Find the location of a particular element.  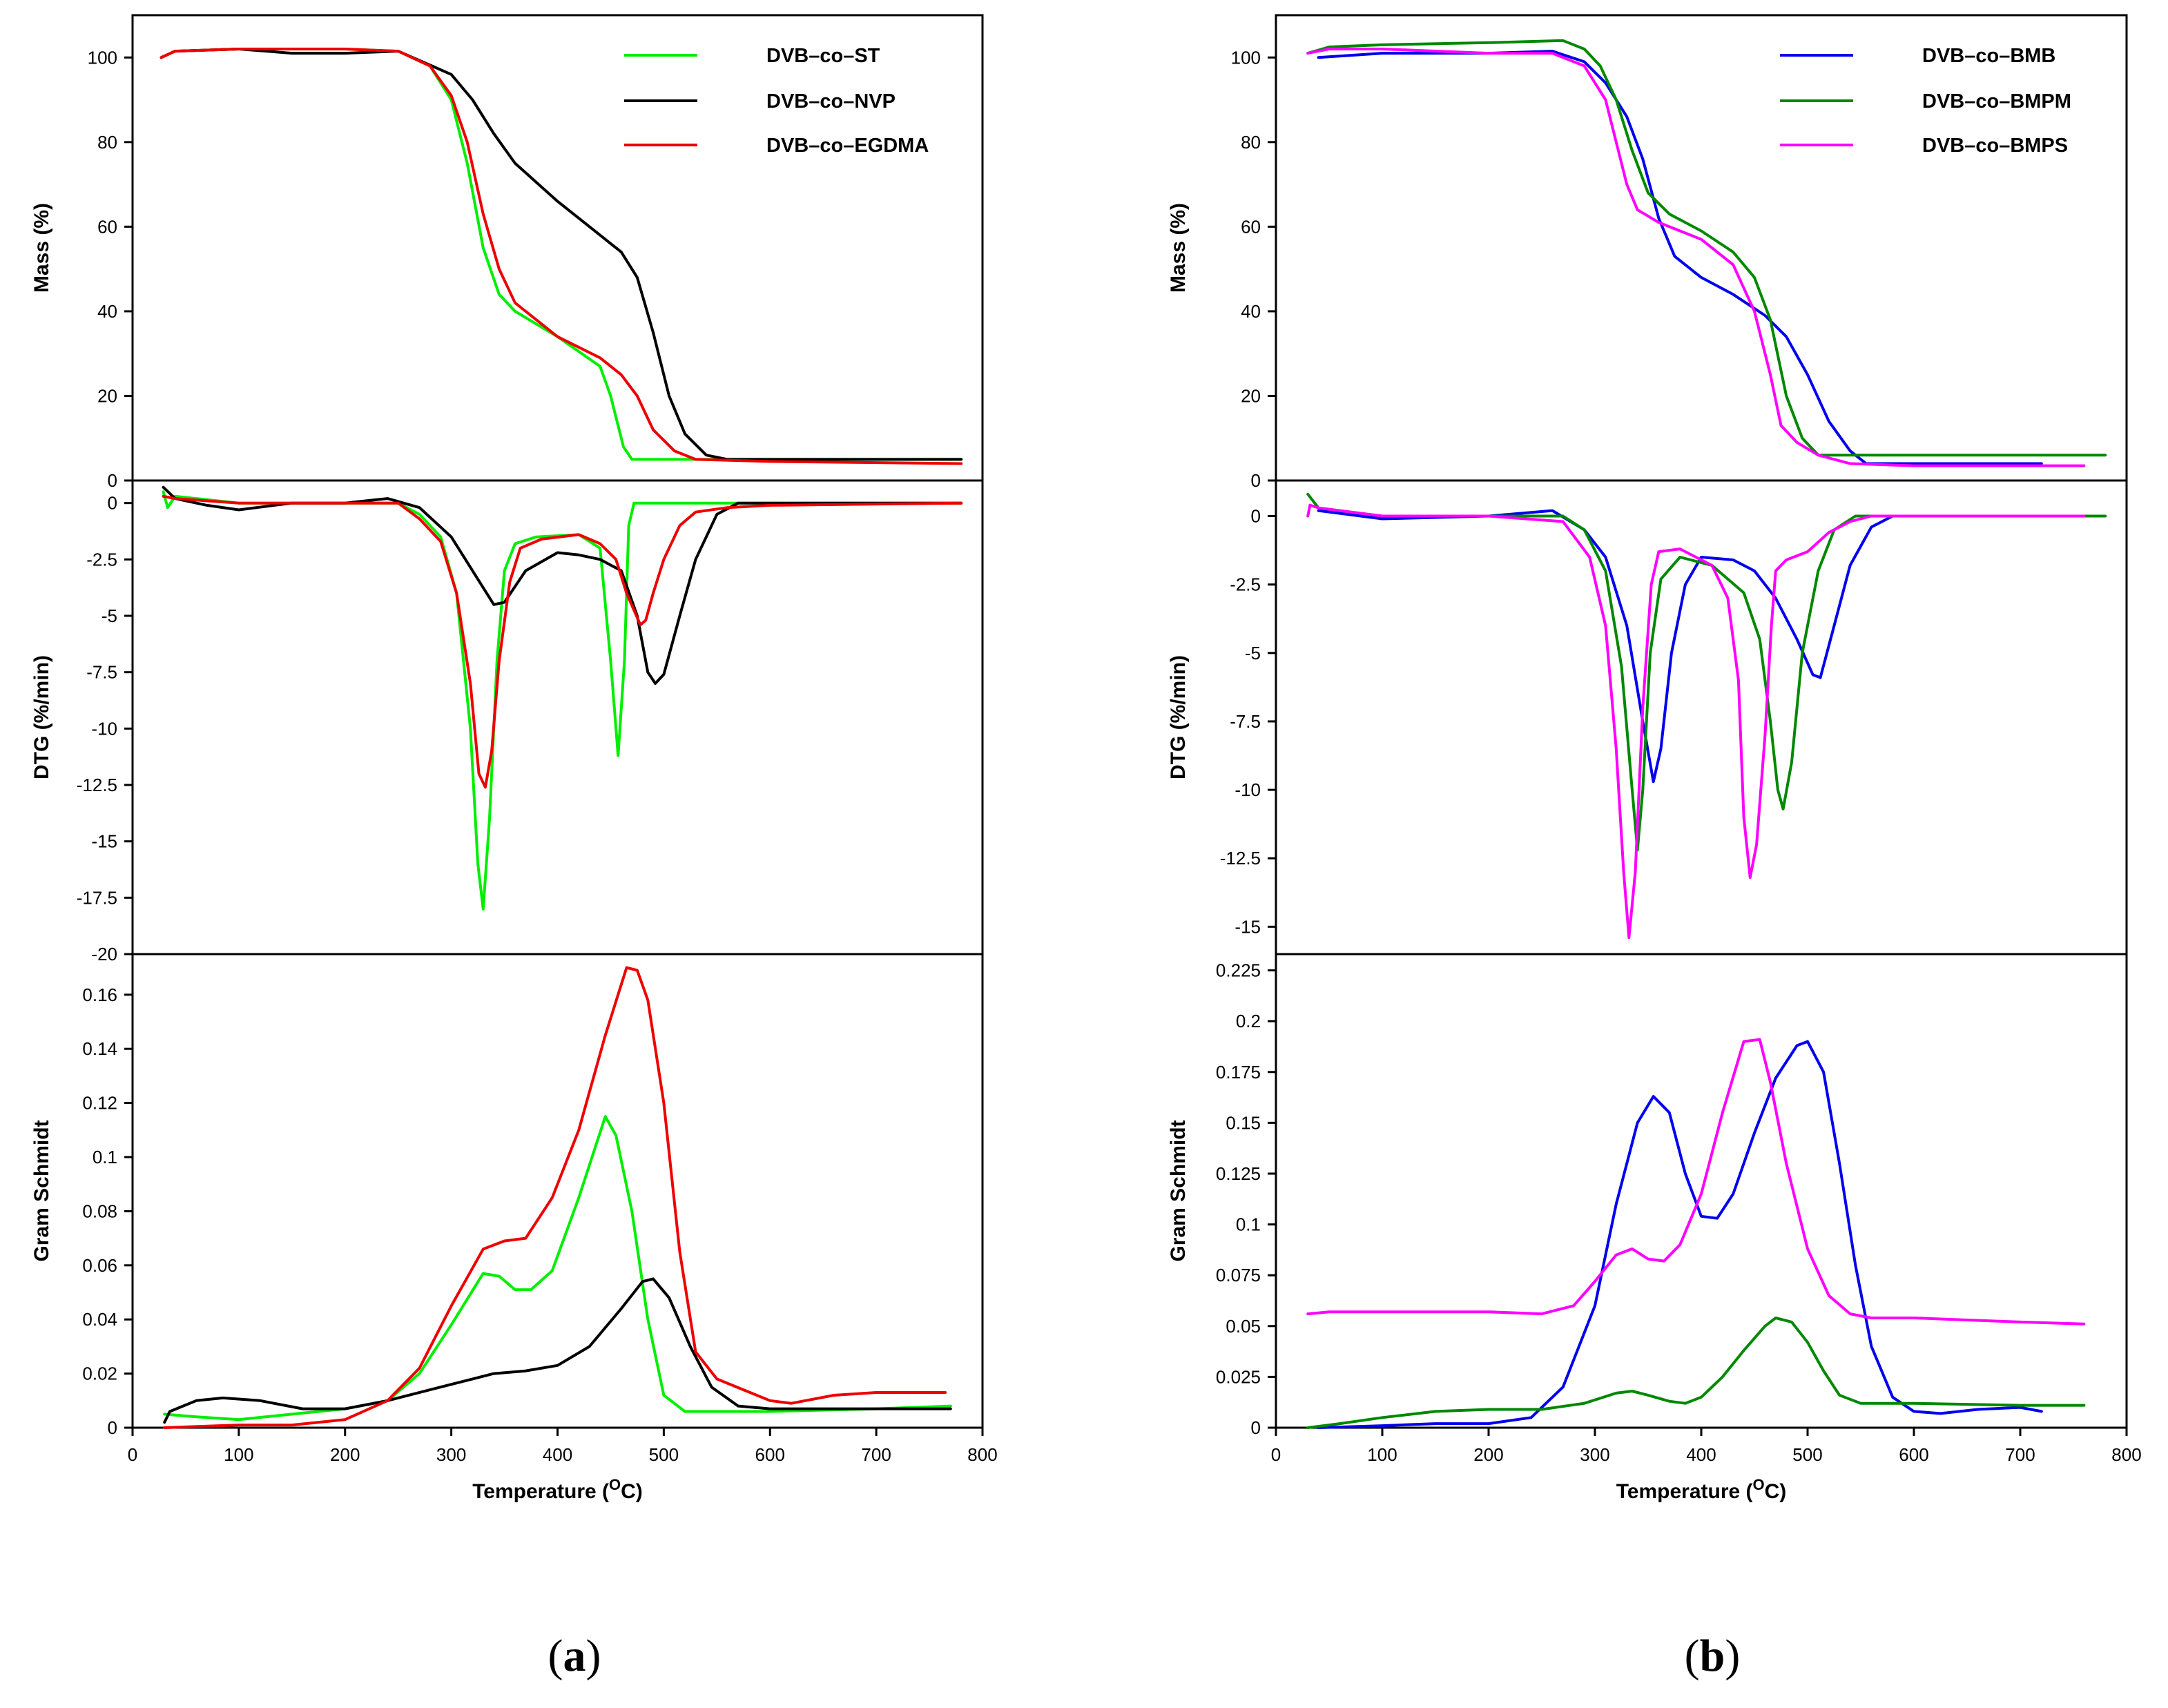

legend: DVB–co–ST DVB–co–NVP DVB–co–EGDMA is located at coordinates (776, 101).